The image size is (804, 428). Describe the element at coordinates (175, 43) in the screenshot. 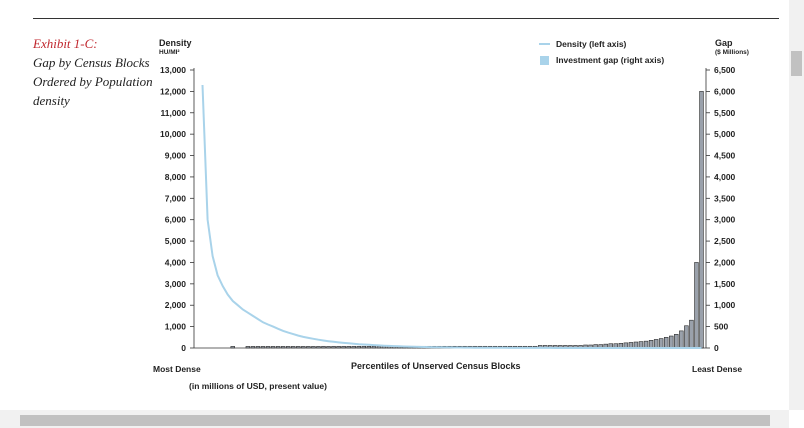

I see `left-axis-title-text: Density` at that location.